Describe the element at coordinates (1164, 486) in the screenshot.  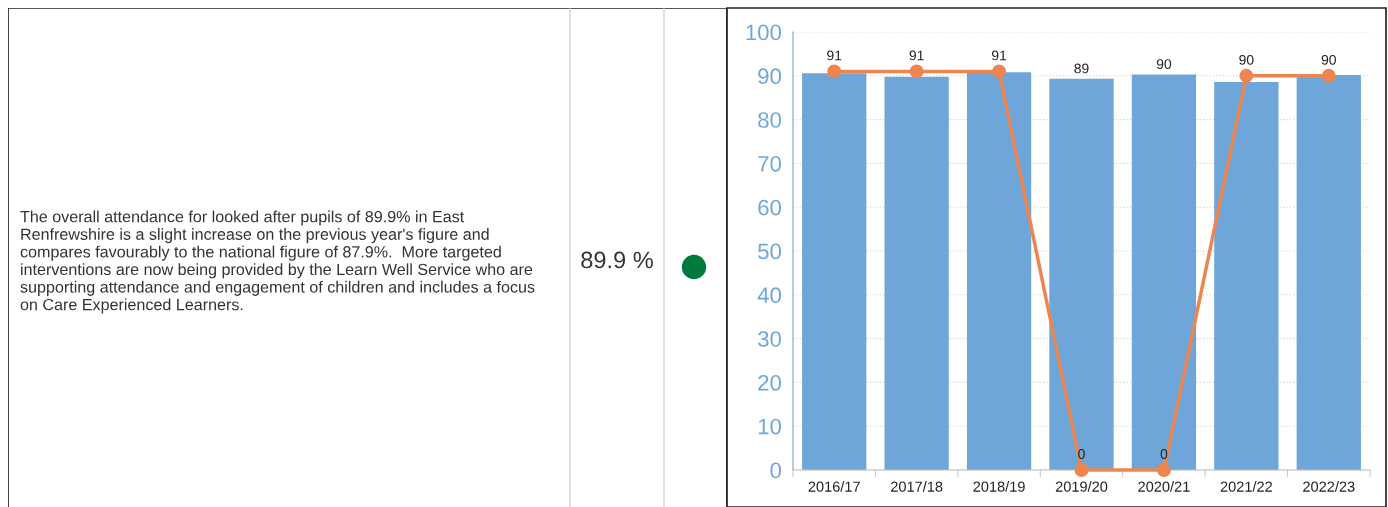
I see `x-tick-label: 2020/21` at that location.